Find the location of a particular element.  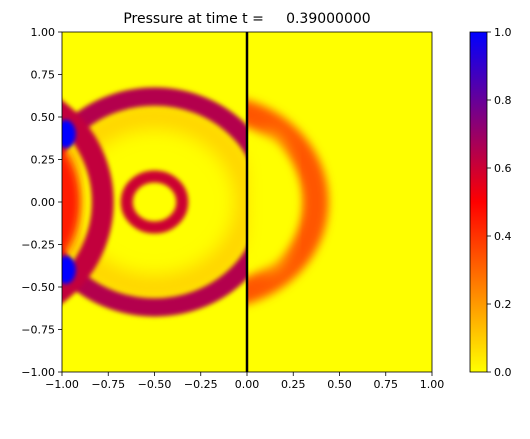

x-tick-label: −0.50 is located at coordinates (155, 384).